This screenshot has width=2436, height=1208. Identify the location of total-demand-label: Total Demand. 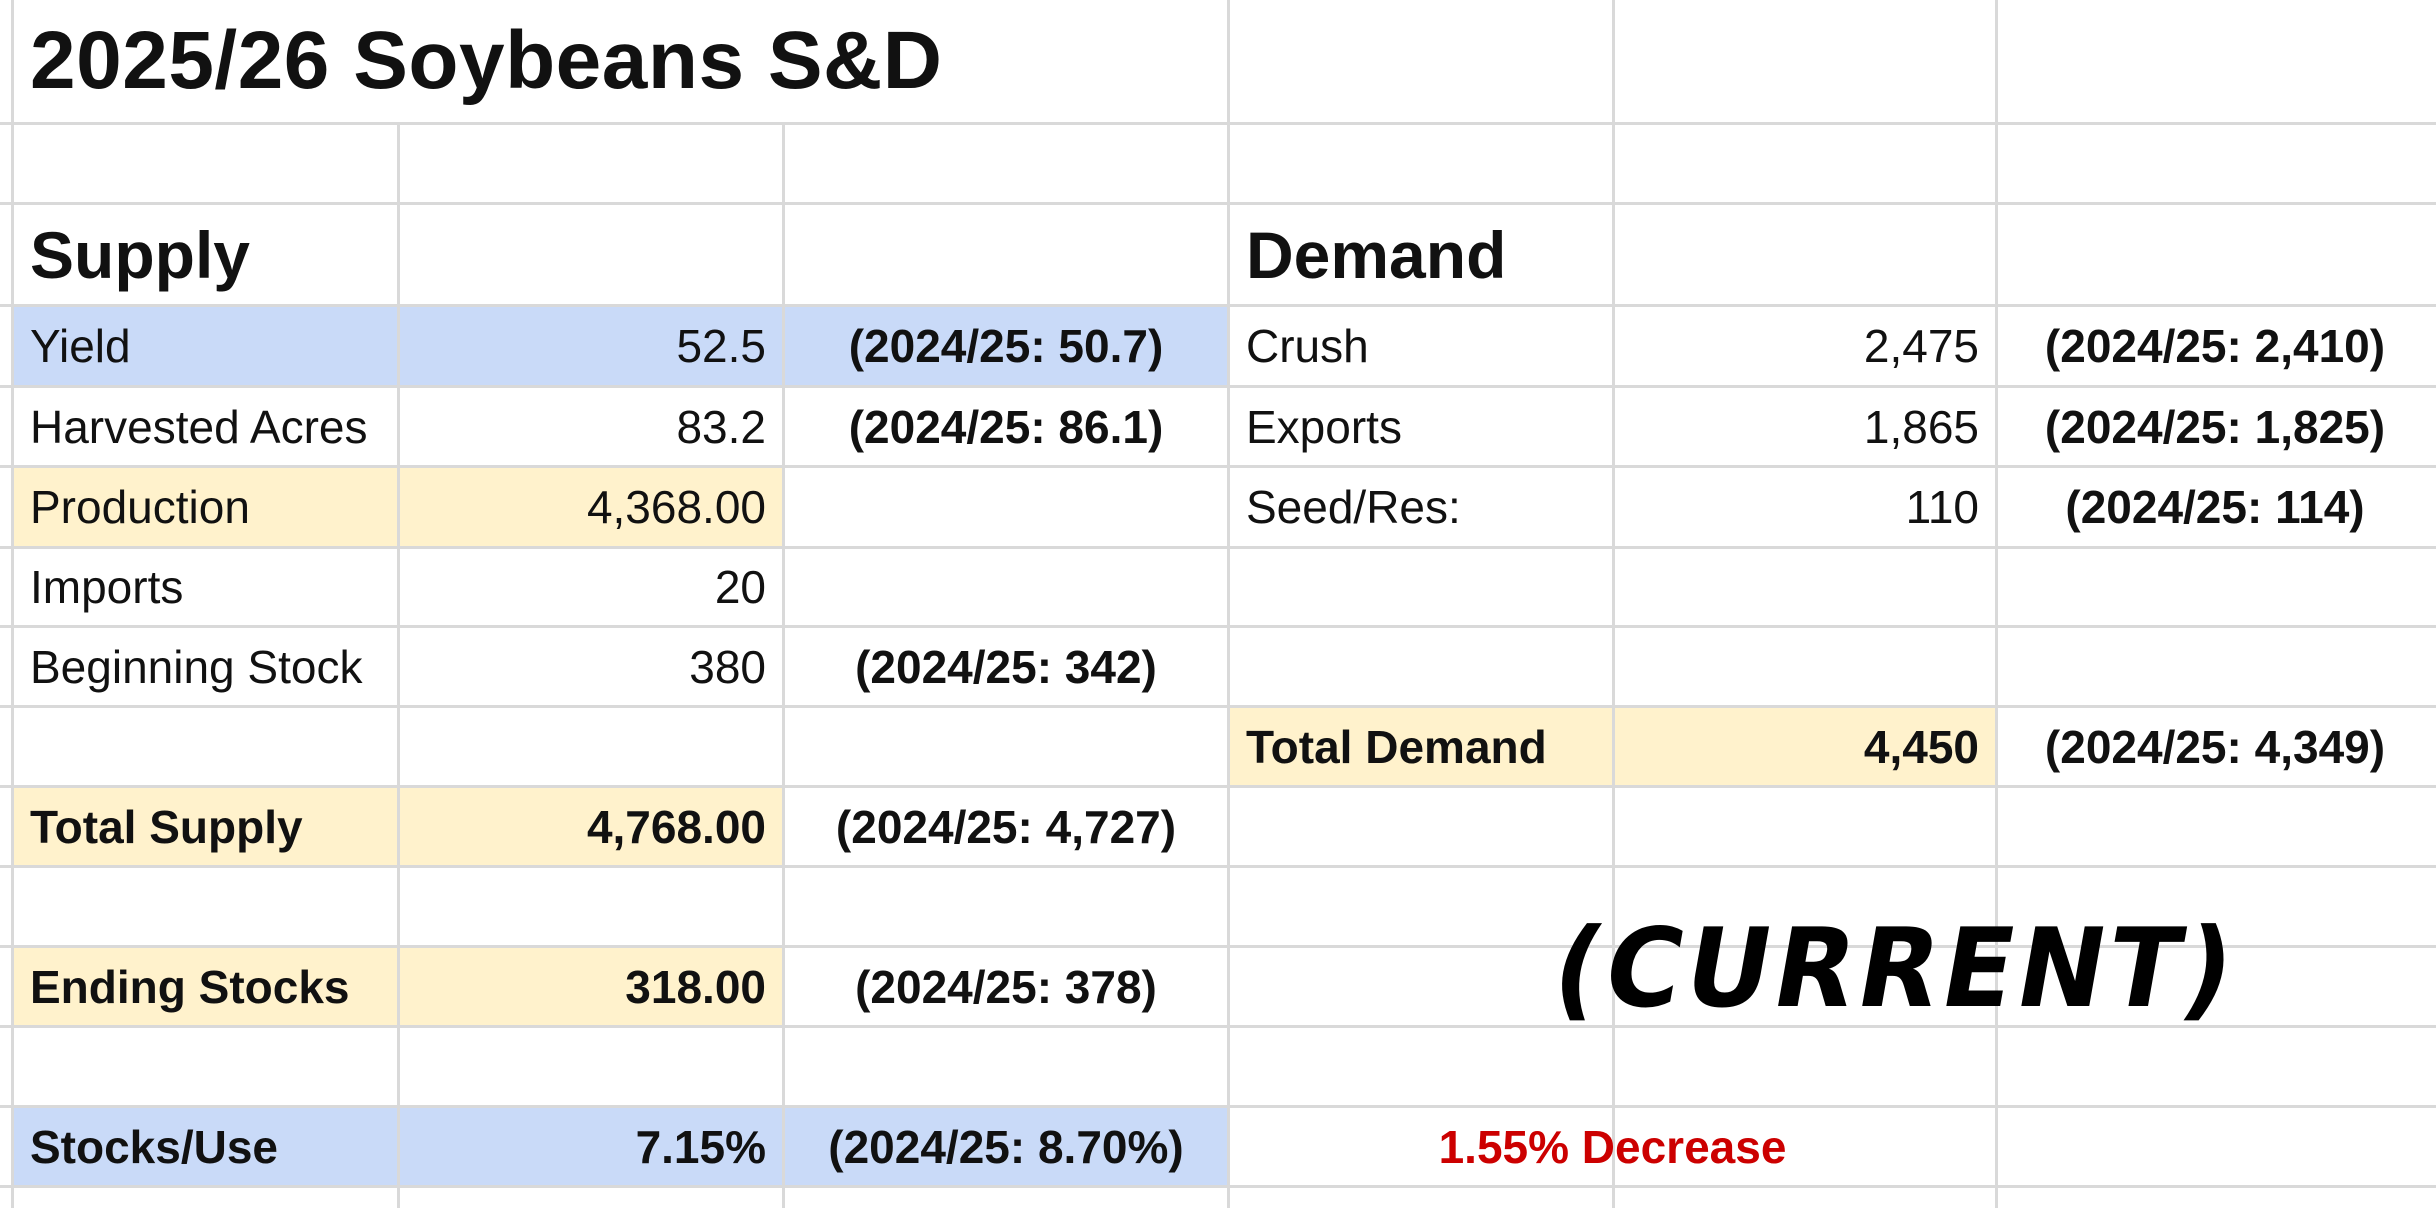
(1421, 746).